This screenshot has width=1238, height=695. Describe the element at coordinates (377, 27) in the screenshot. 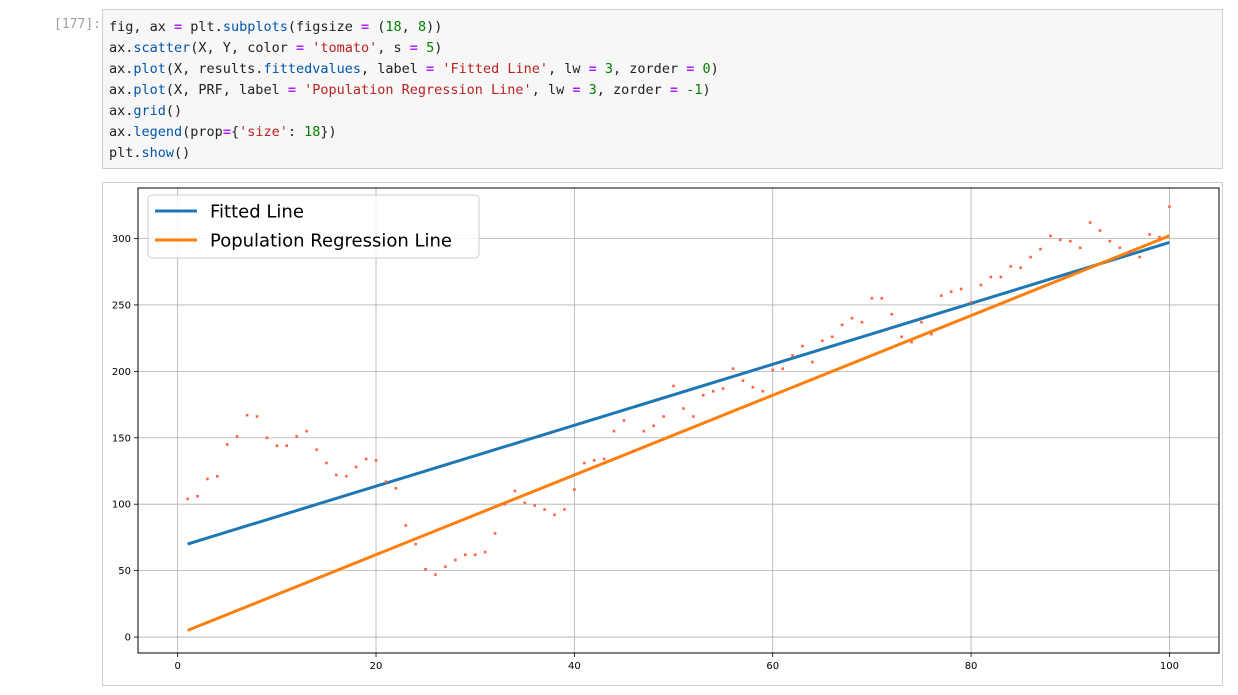

I see `code-token: (` at that location.